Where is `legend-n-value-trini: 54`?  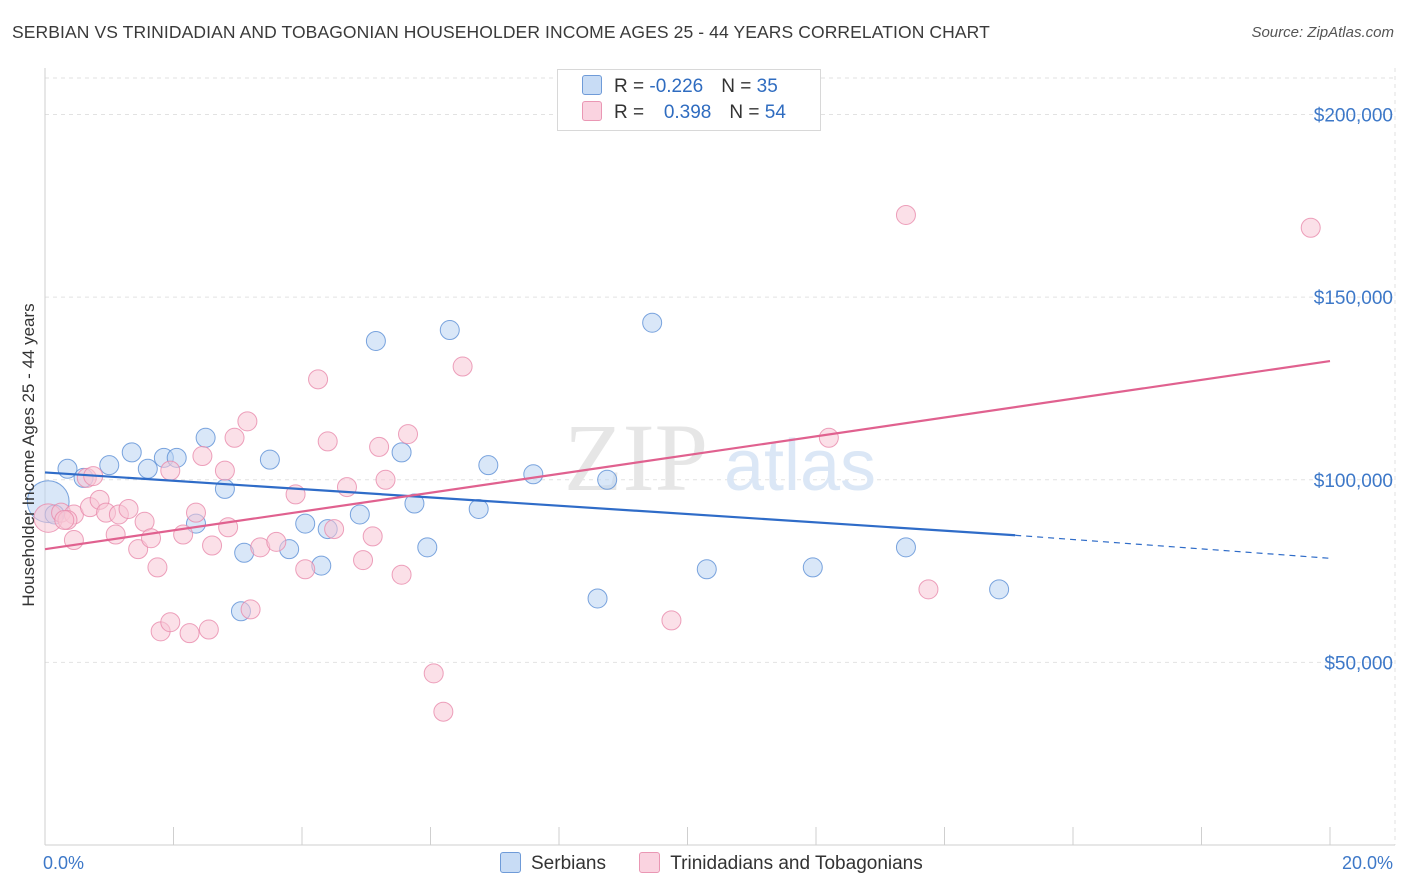 legend-n-value-trini: 54 is located at coordinates (775, 112).